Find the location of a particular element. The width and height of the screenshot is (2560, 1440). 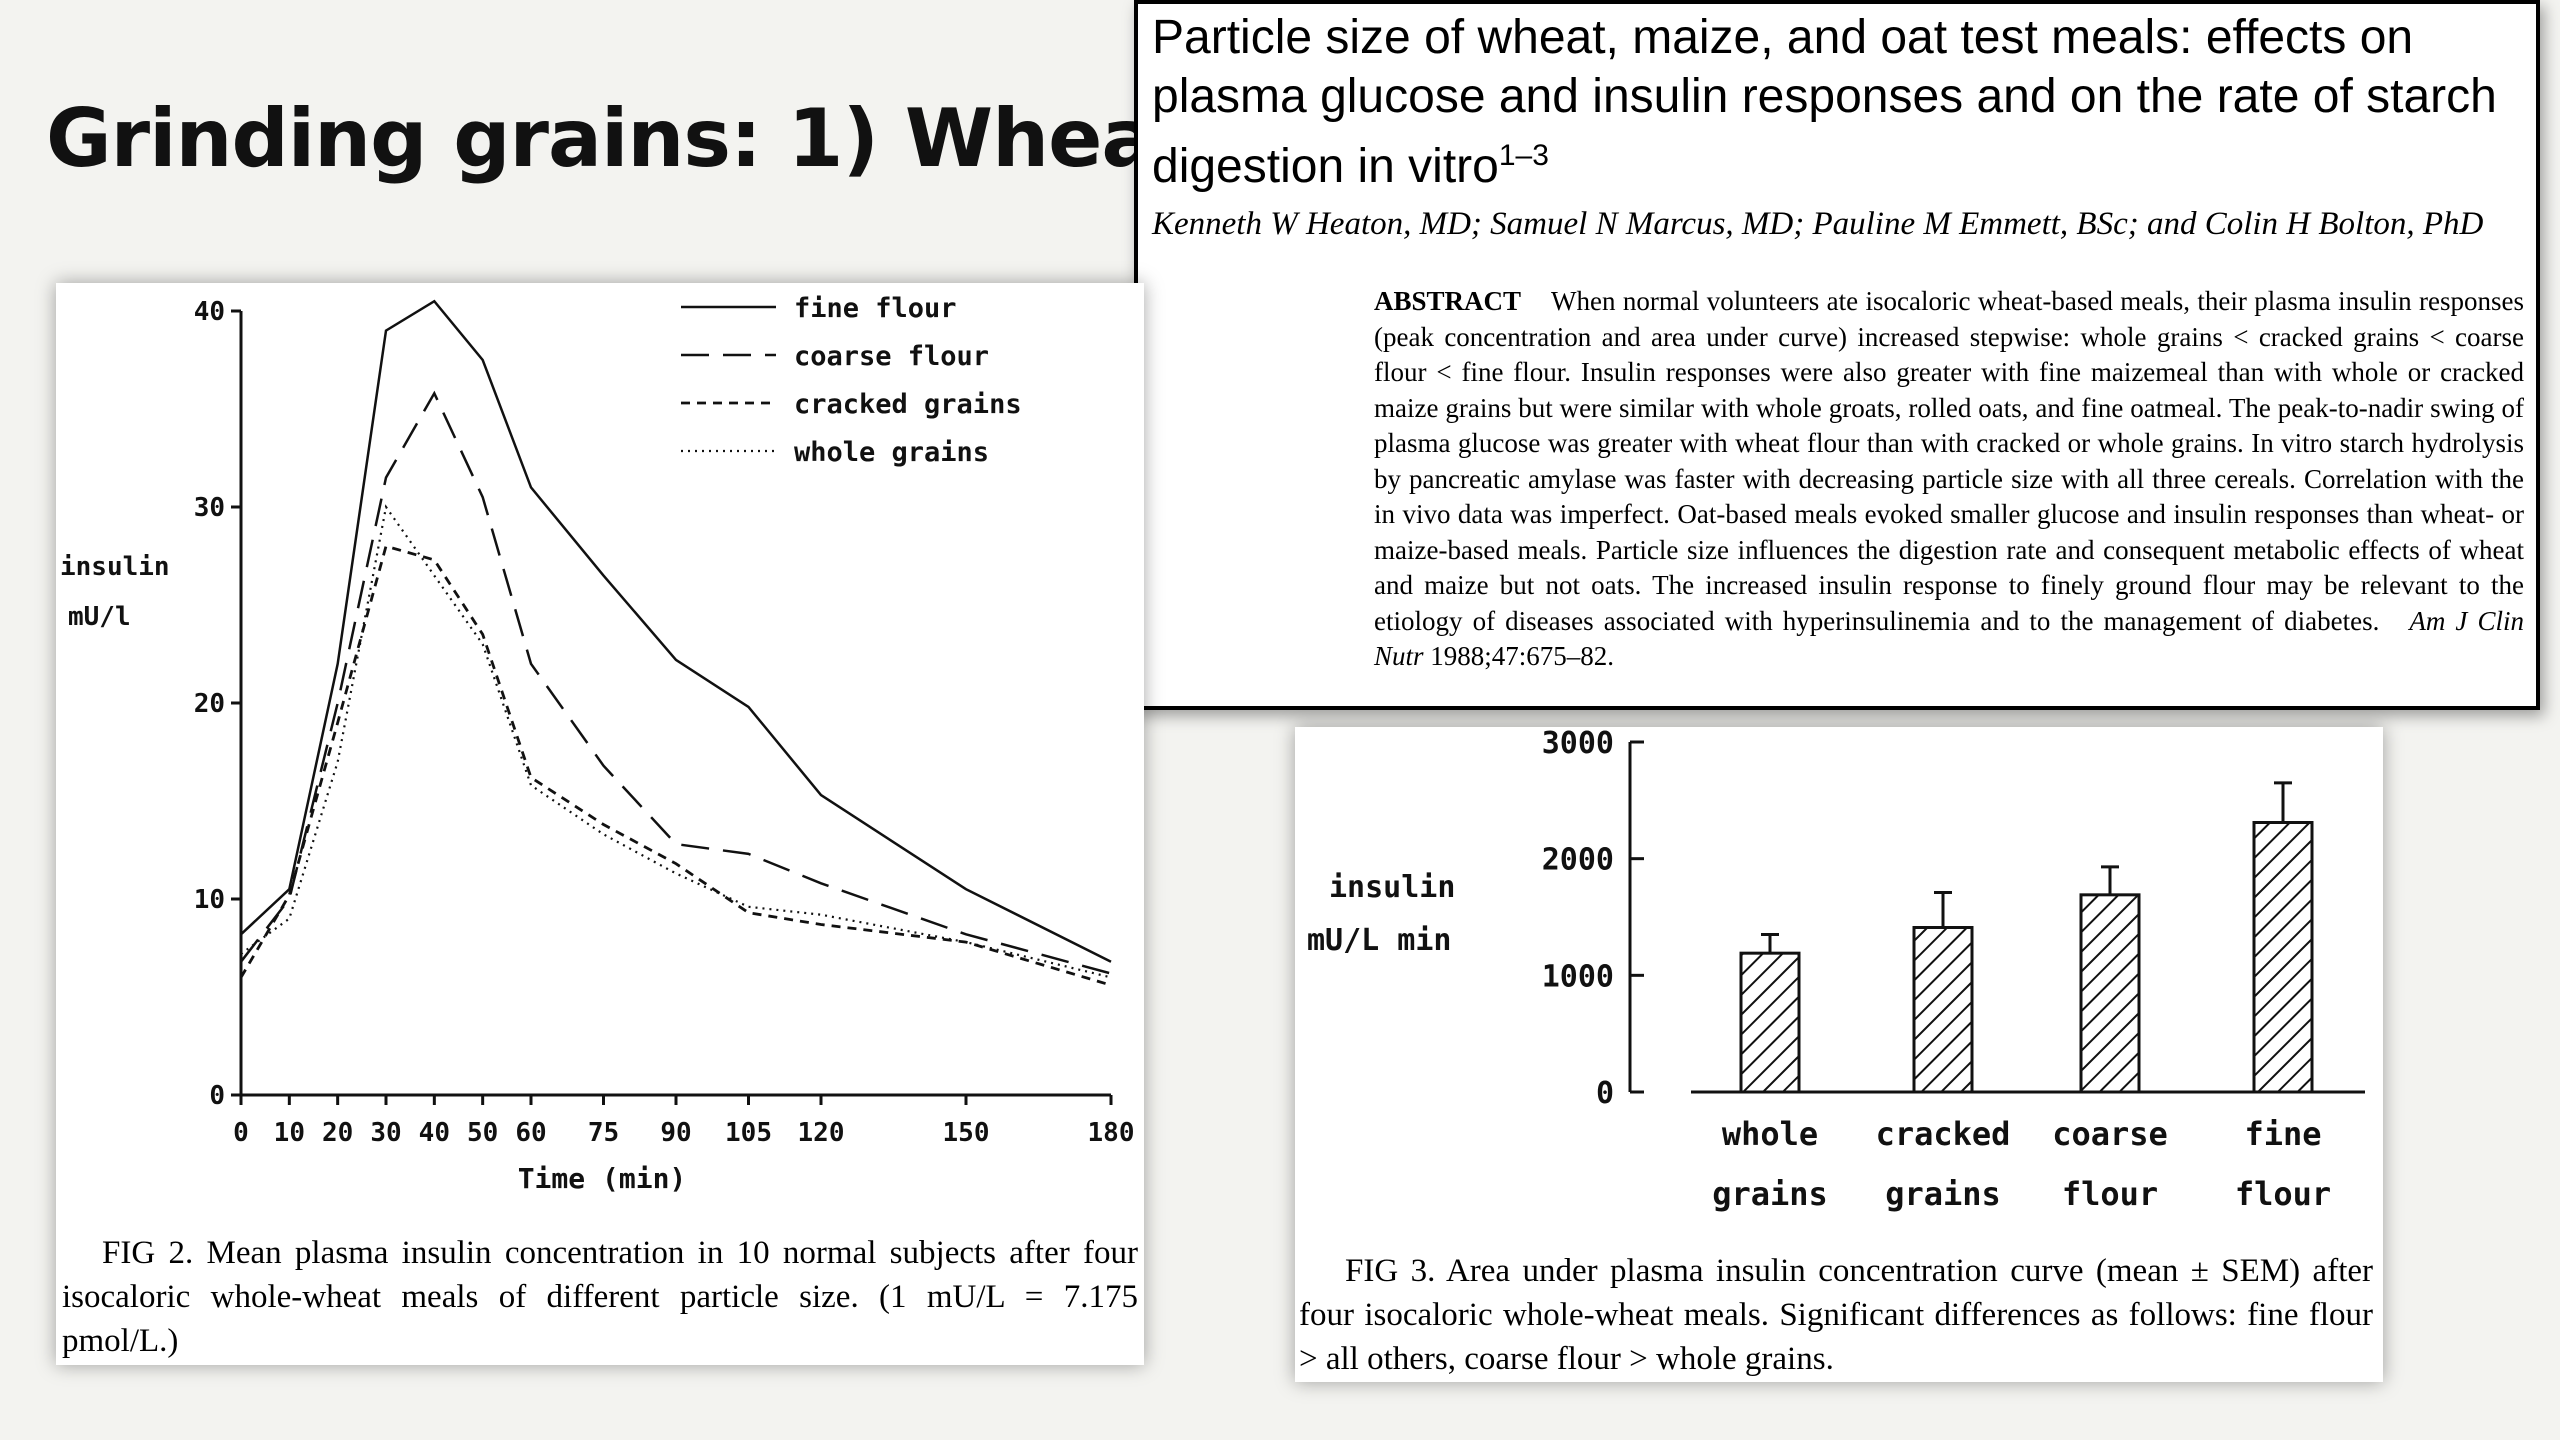

fig2-series-coarse-flour is located at coordinates (676, 682).